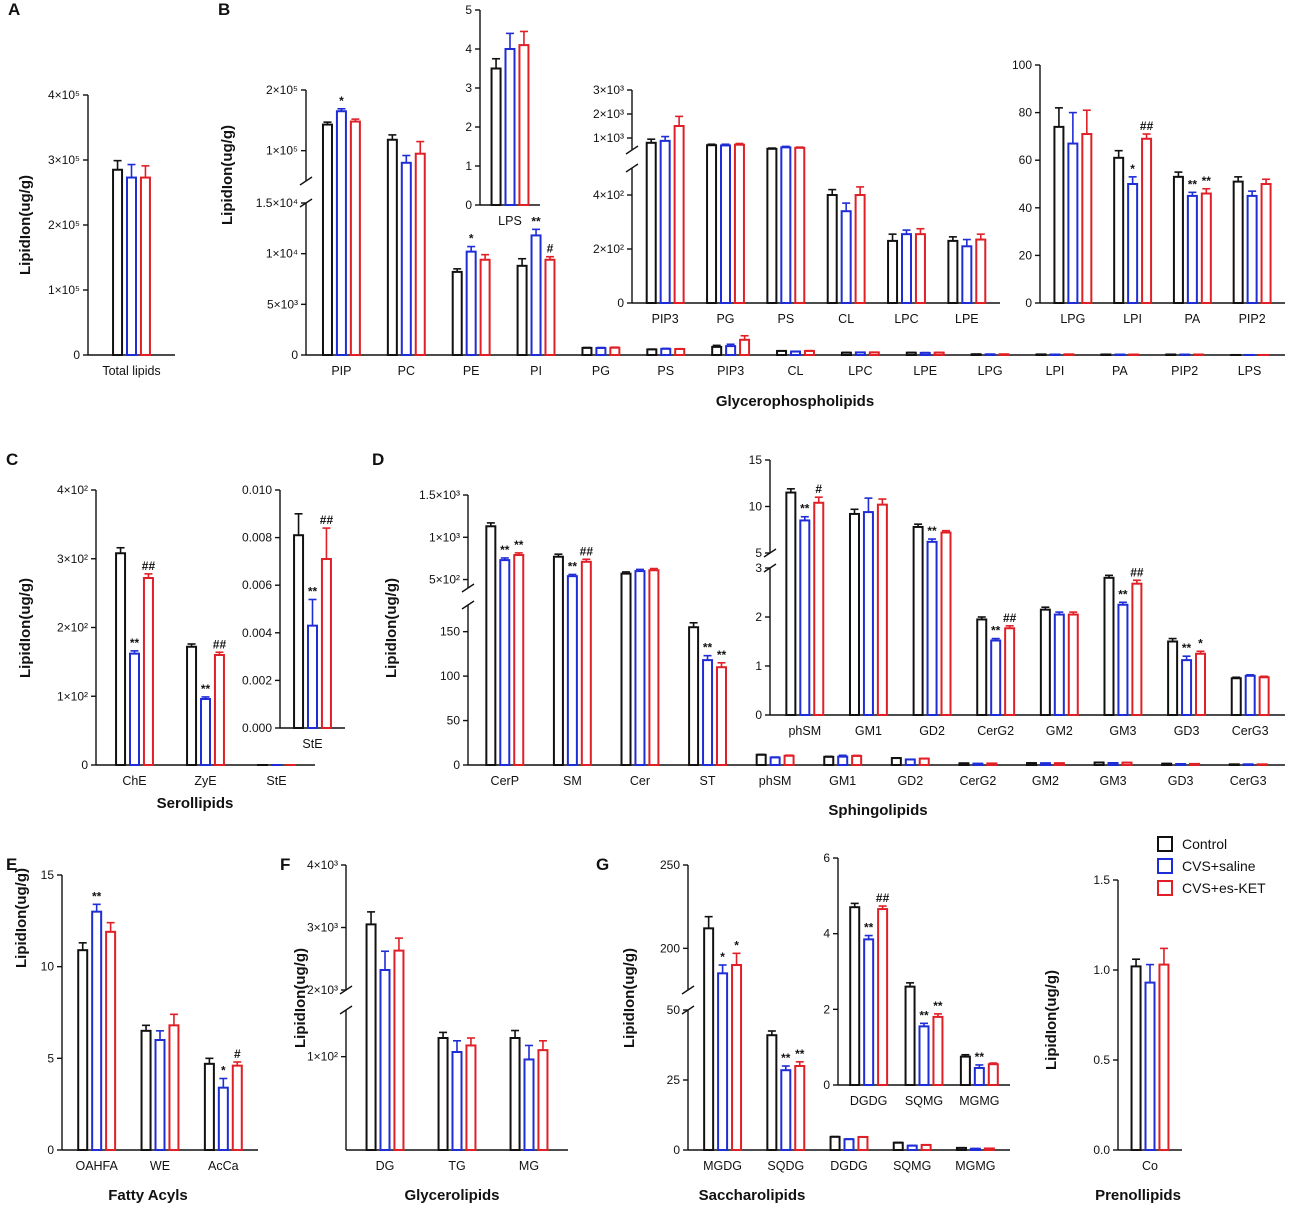 The height and width of the screenshot is (1217, 1300). What do you see at coordinates (860, 371) in the screenshot?
I see `category-label: LPC` at bounding box center [860, 371].